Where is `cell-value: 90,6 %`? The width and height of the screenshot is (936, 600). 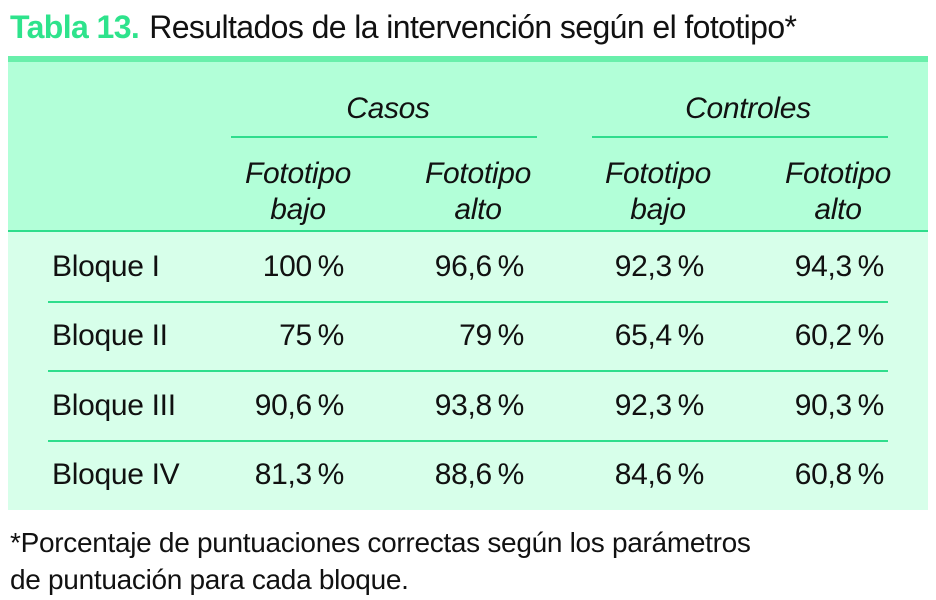
cell-value: 90,6 % is located at coordinates (299, 405).